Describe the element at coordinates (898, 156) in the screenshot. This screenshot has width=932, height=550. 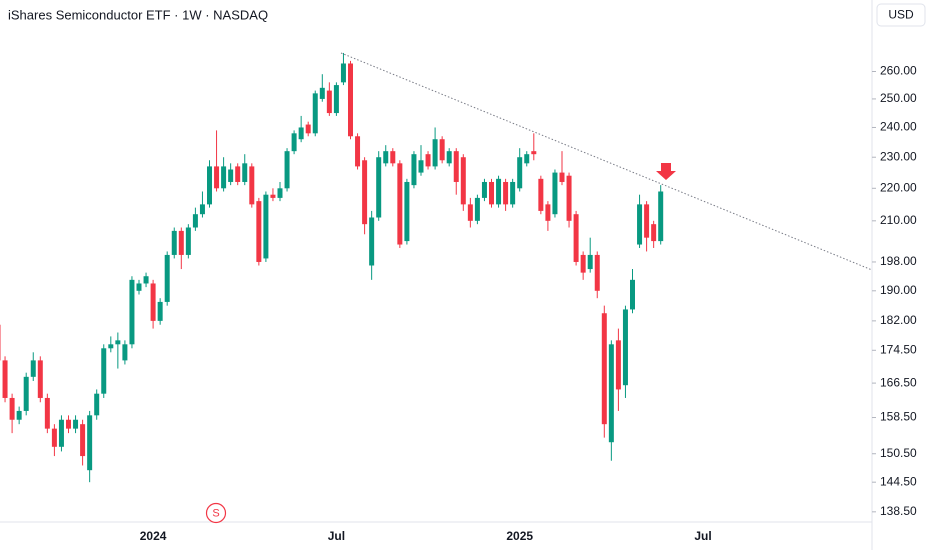
I see `y-tick-label: 230.00` at that location.